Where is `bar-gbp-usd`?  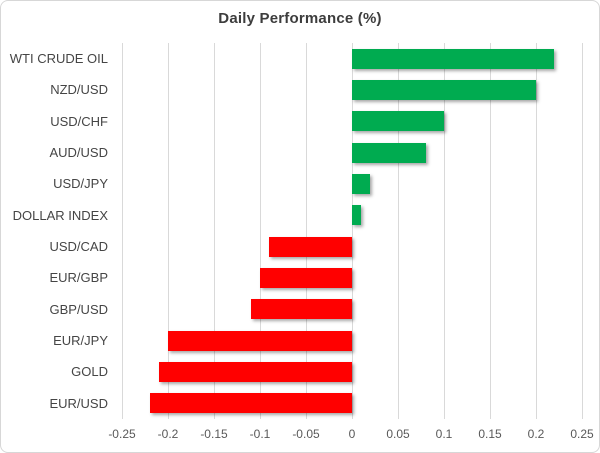
bar-gbp-usd is located at coordinates (301, 309).